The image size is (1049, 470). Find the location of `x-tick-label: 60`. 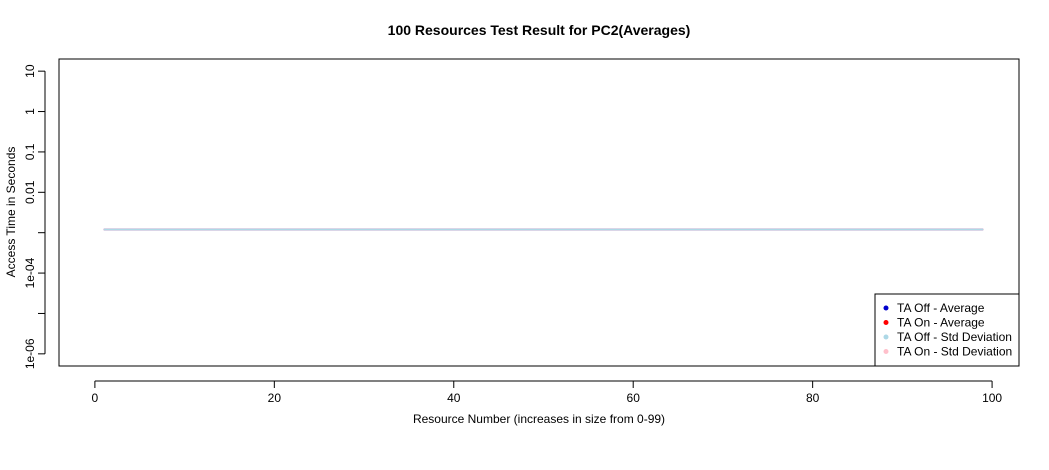

x-tick-label: 60 is located at coordinates (634, 398).